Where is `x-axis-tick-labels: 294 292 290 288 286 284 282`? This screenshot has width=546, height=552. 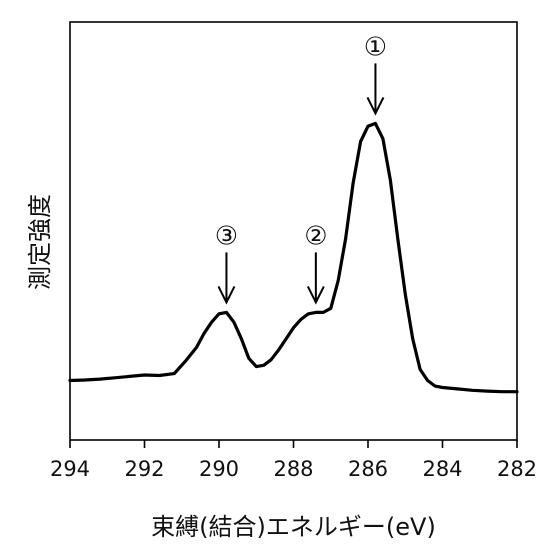
x-axis-tick-labels: 294 292 290 288 286 284 282 is located at coordinates (293, 469).